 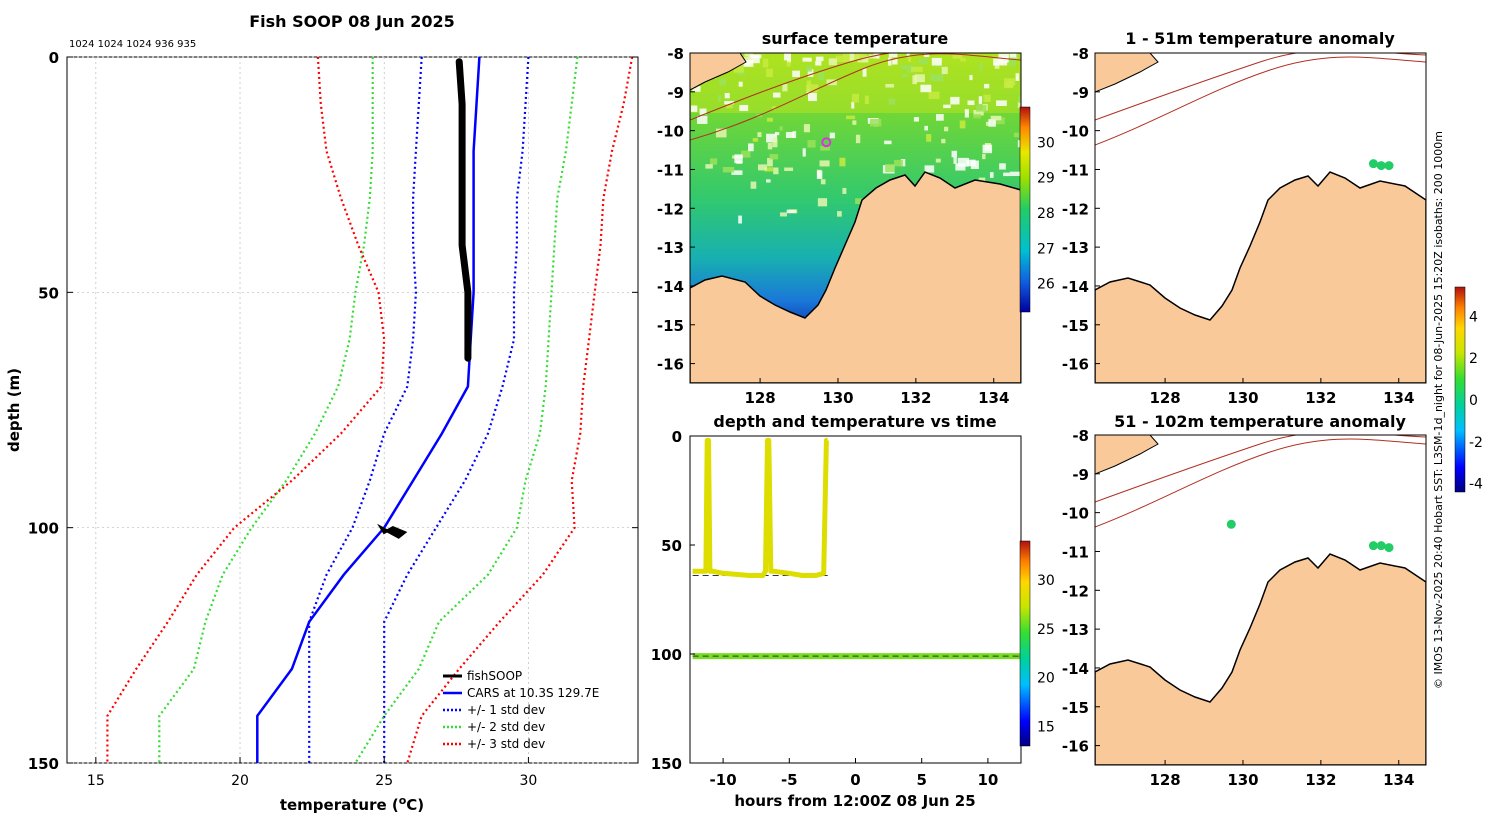 What do you see at coordinates (1046, 143) in the screenshot?
I see `sst-colorbar-label: 30` at bounding box center [1046, 143].